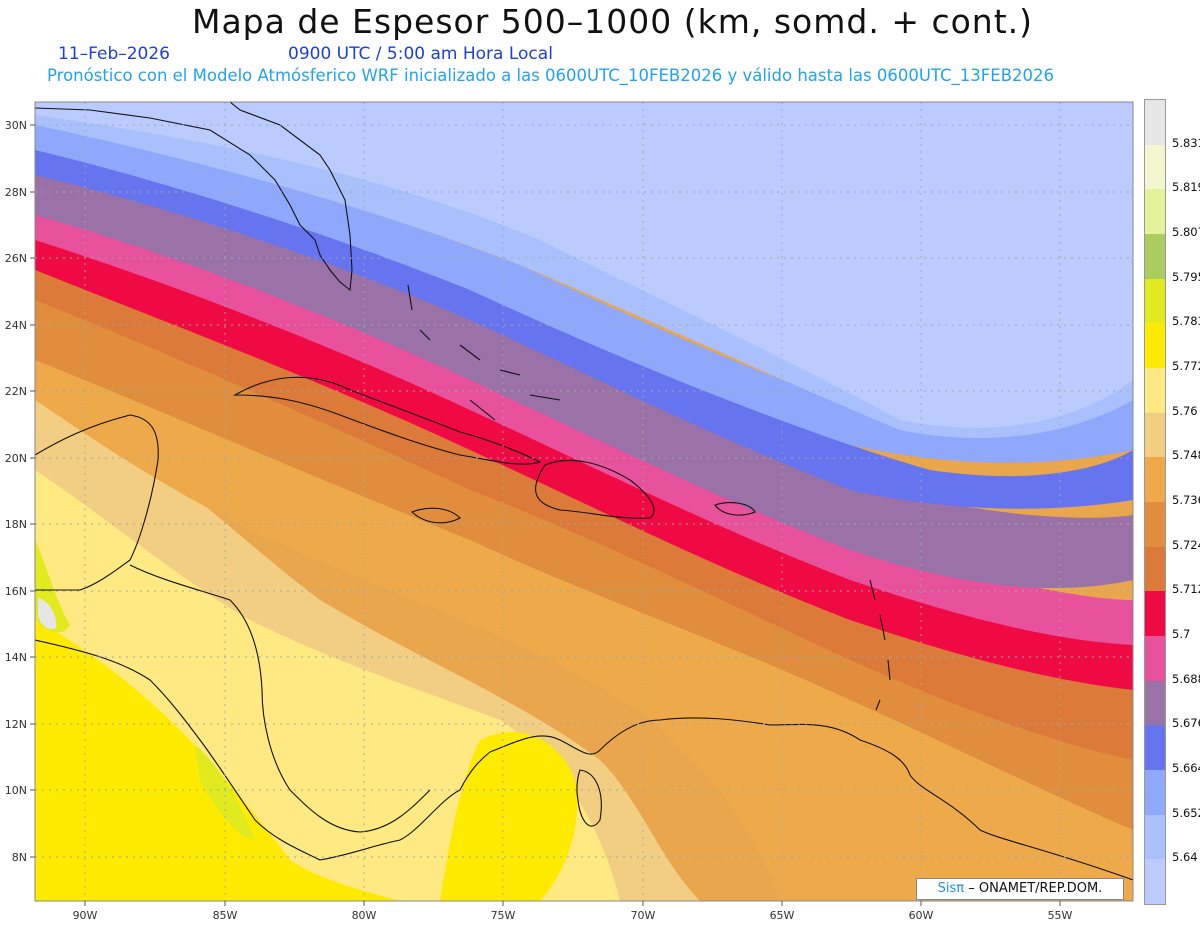 The image size is (1200, 927). What do you see at coordinates (1186, 455) in the screenshot?
I see `legend-level-label: 5.748` at bounding box center [1186, 455].